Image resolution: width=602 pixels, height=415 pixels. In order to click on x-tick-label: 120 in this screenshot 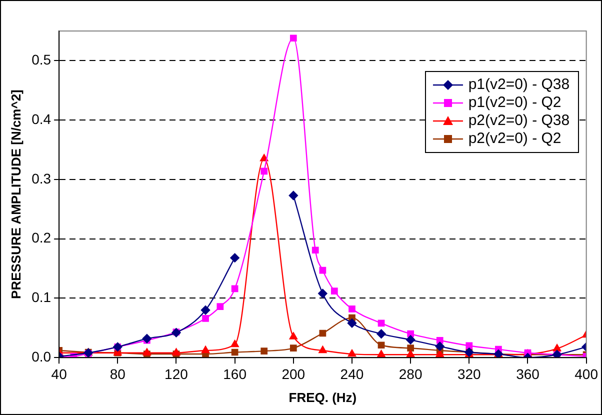, I will do `click(176, 374)`.